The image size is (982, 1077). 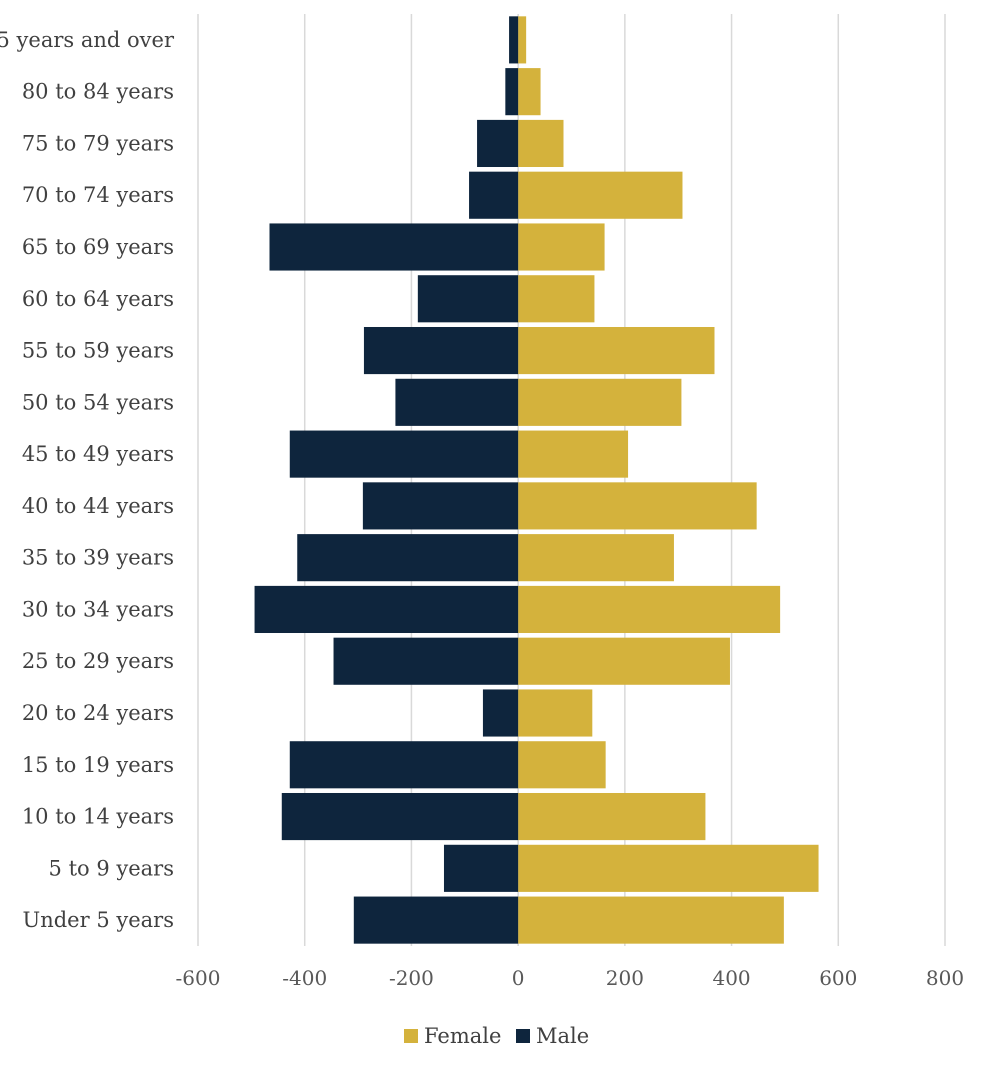 I want to click on bar-female-35-to-39-years, so click(x=596, y=558).